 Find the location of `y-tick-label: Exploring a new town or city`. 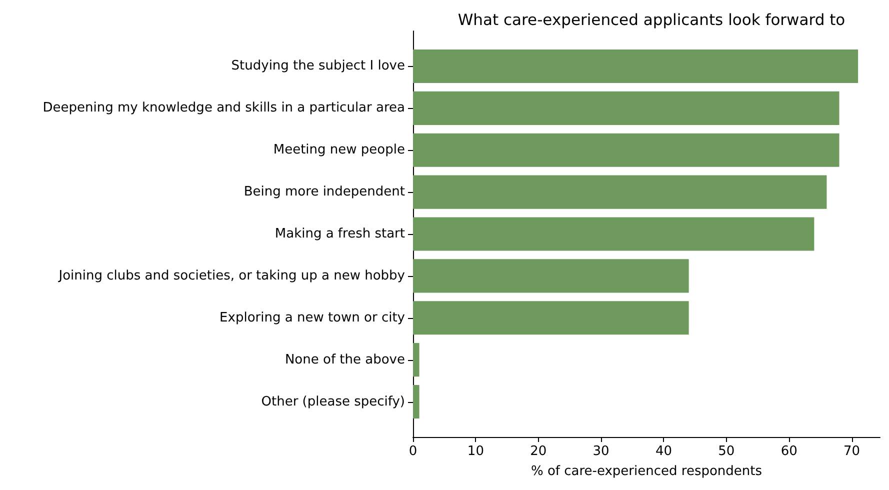

y-tick-label: Exploring a new town or city is located at coordinates (313, 318).